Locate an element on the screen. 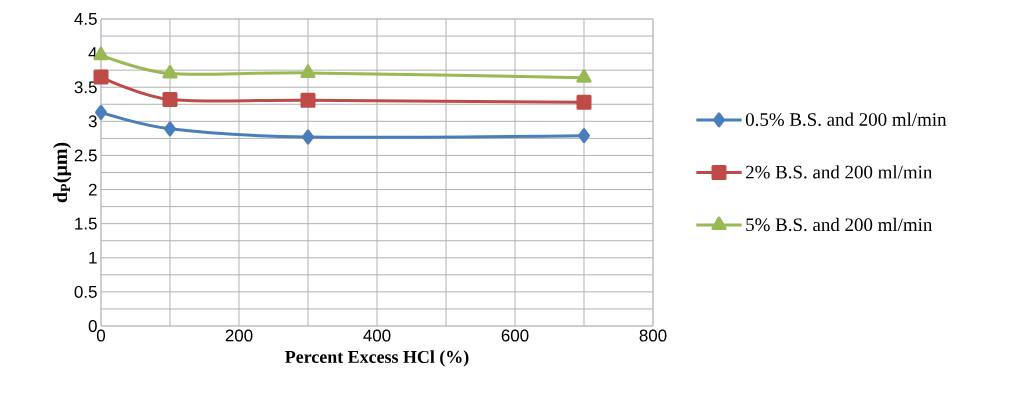 This screenshot has width=1036, height=415. y-tick-label: 3 is located at coordinates (92, 121).